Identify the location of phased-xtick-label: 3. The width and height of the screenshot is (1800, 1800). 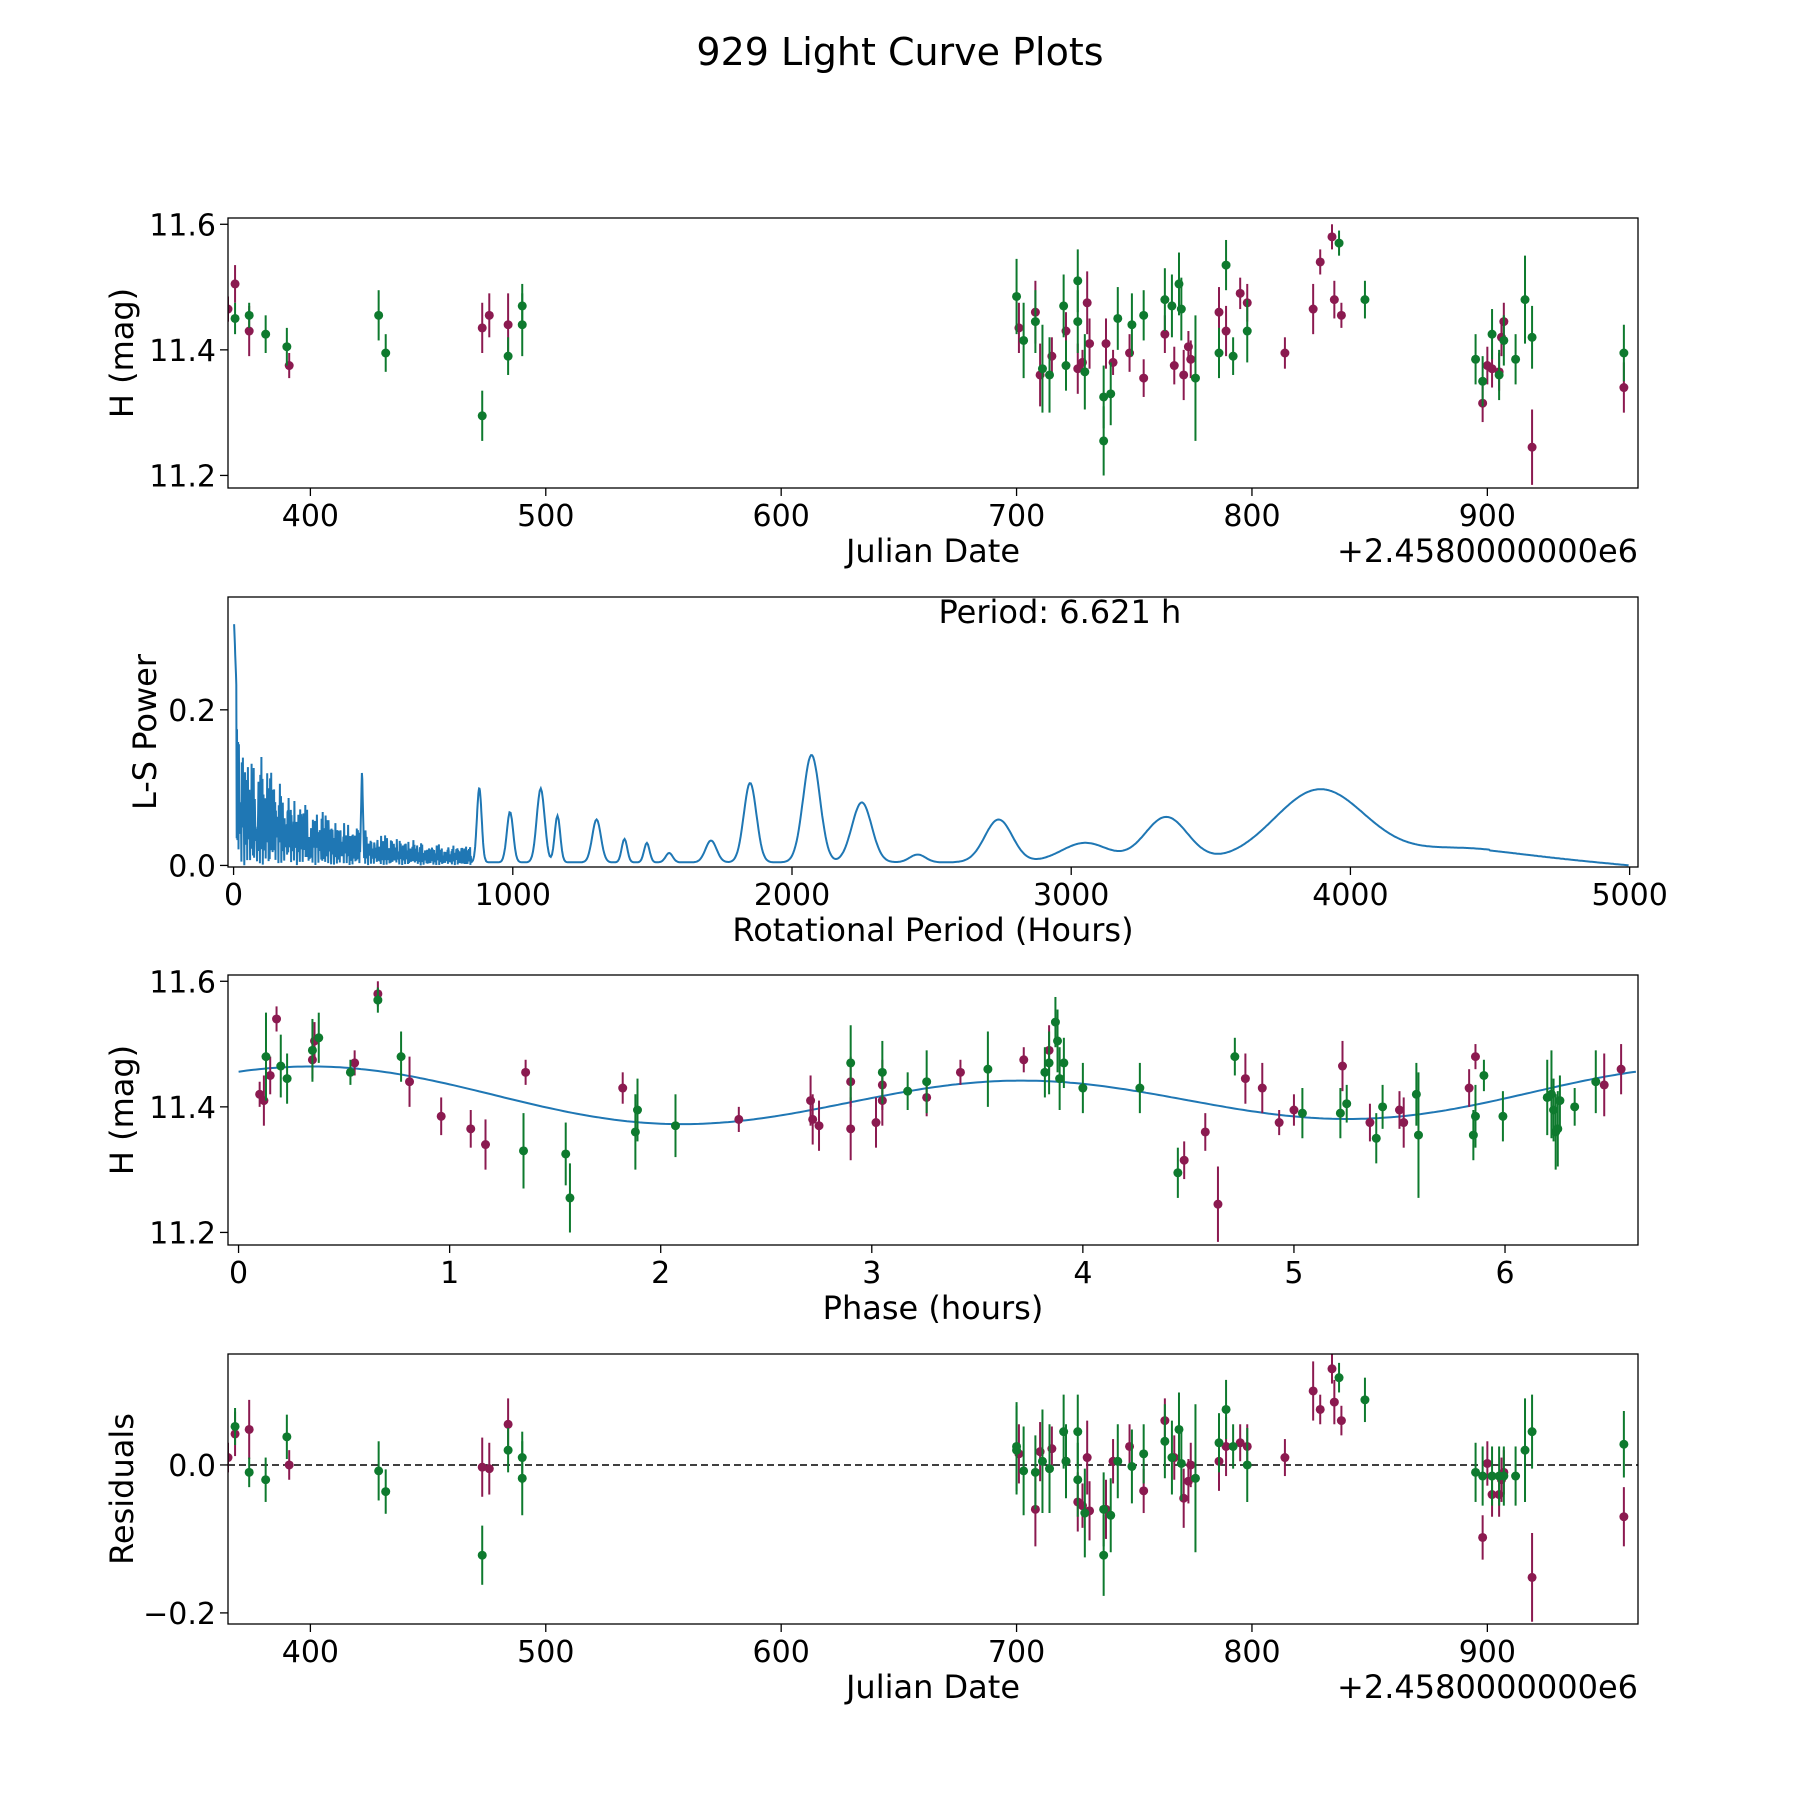
(871, 1273).